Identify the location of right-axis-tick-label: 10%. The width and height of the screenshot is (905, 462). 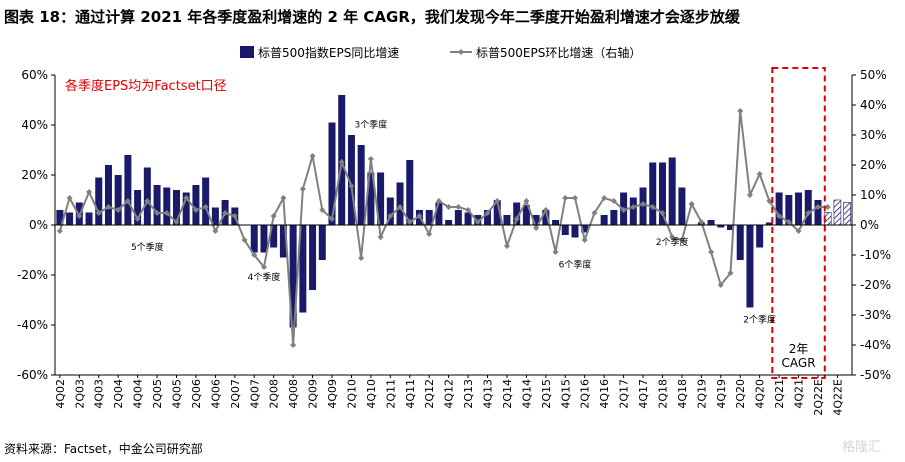
(873, 195).